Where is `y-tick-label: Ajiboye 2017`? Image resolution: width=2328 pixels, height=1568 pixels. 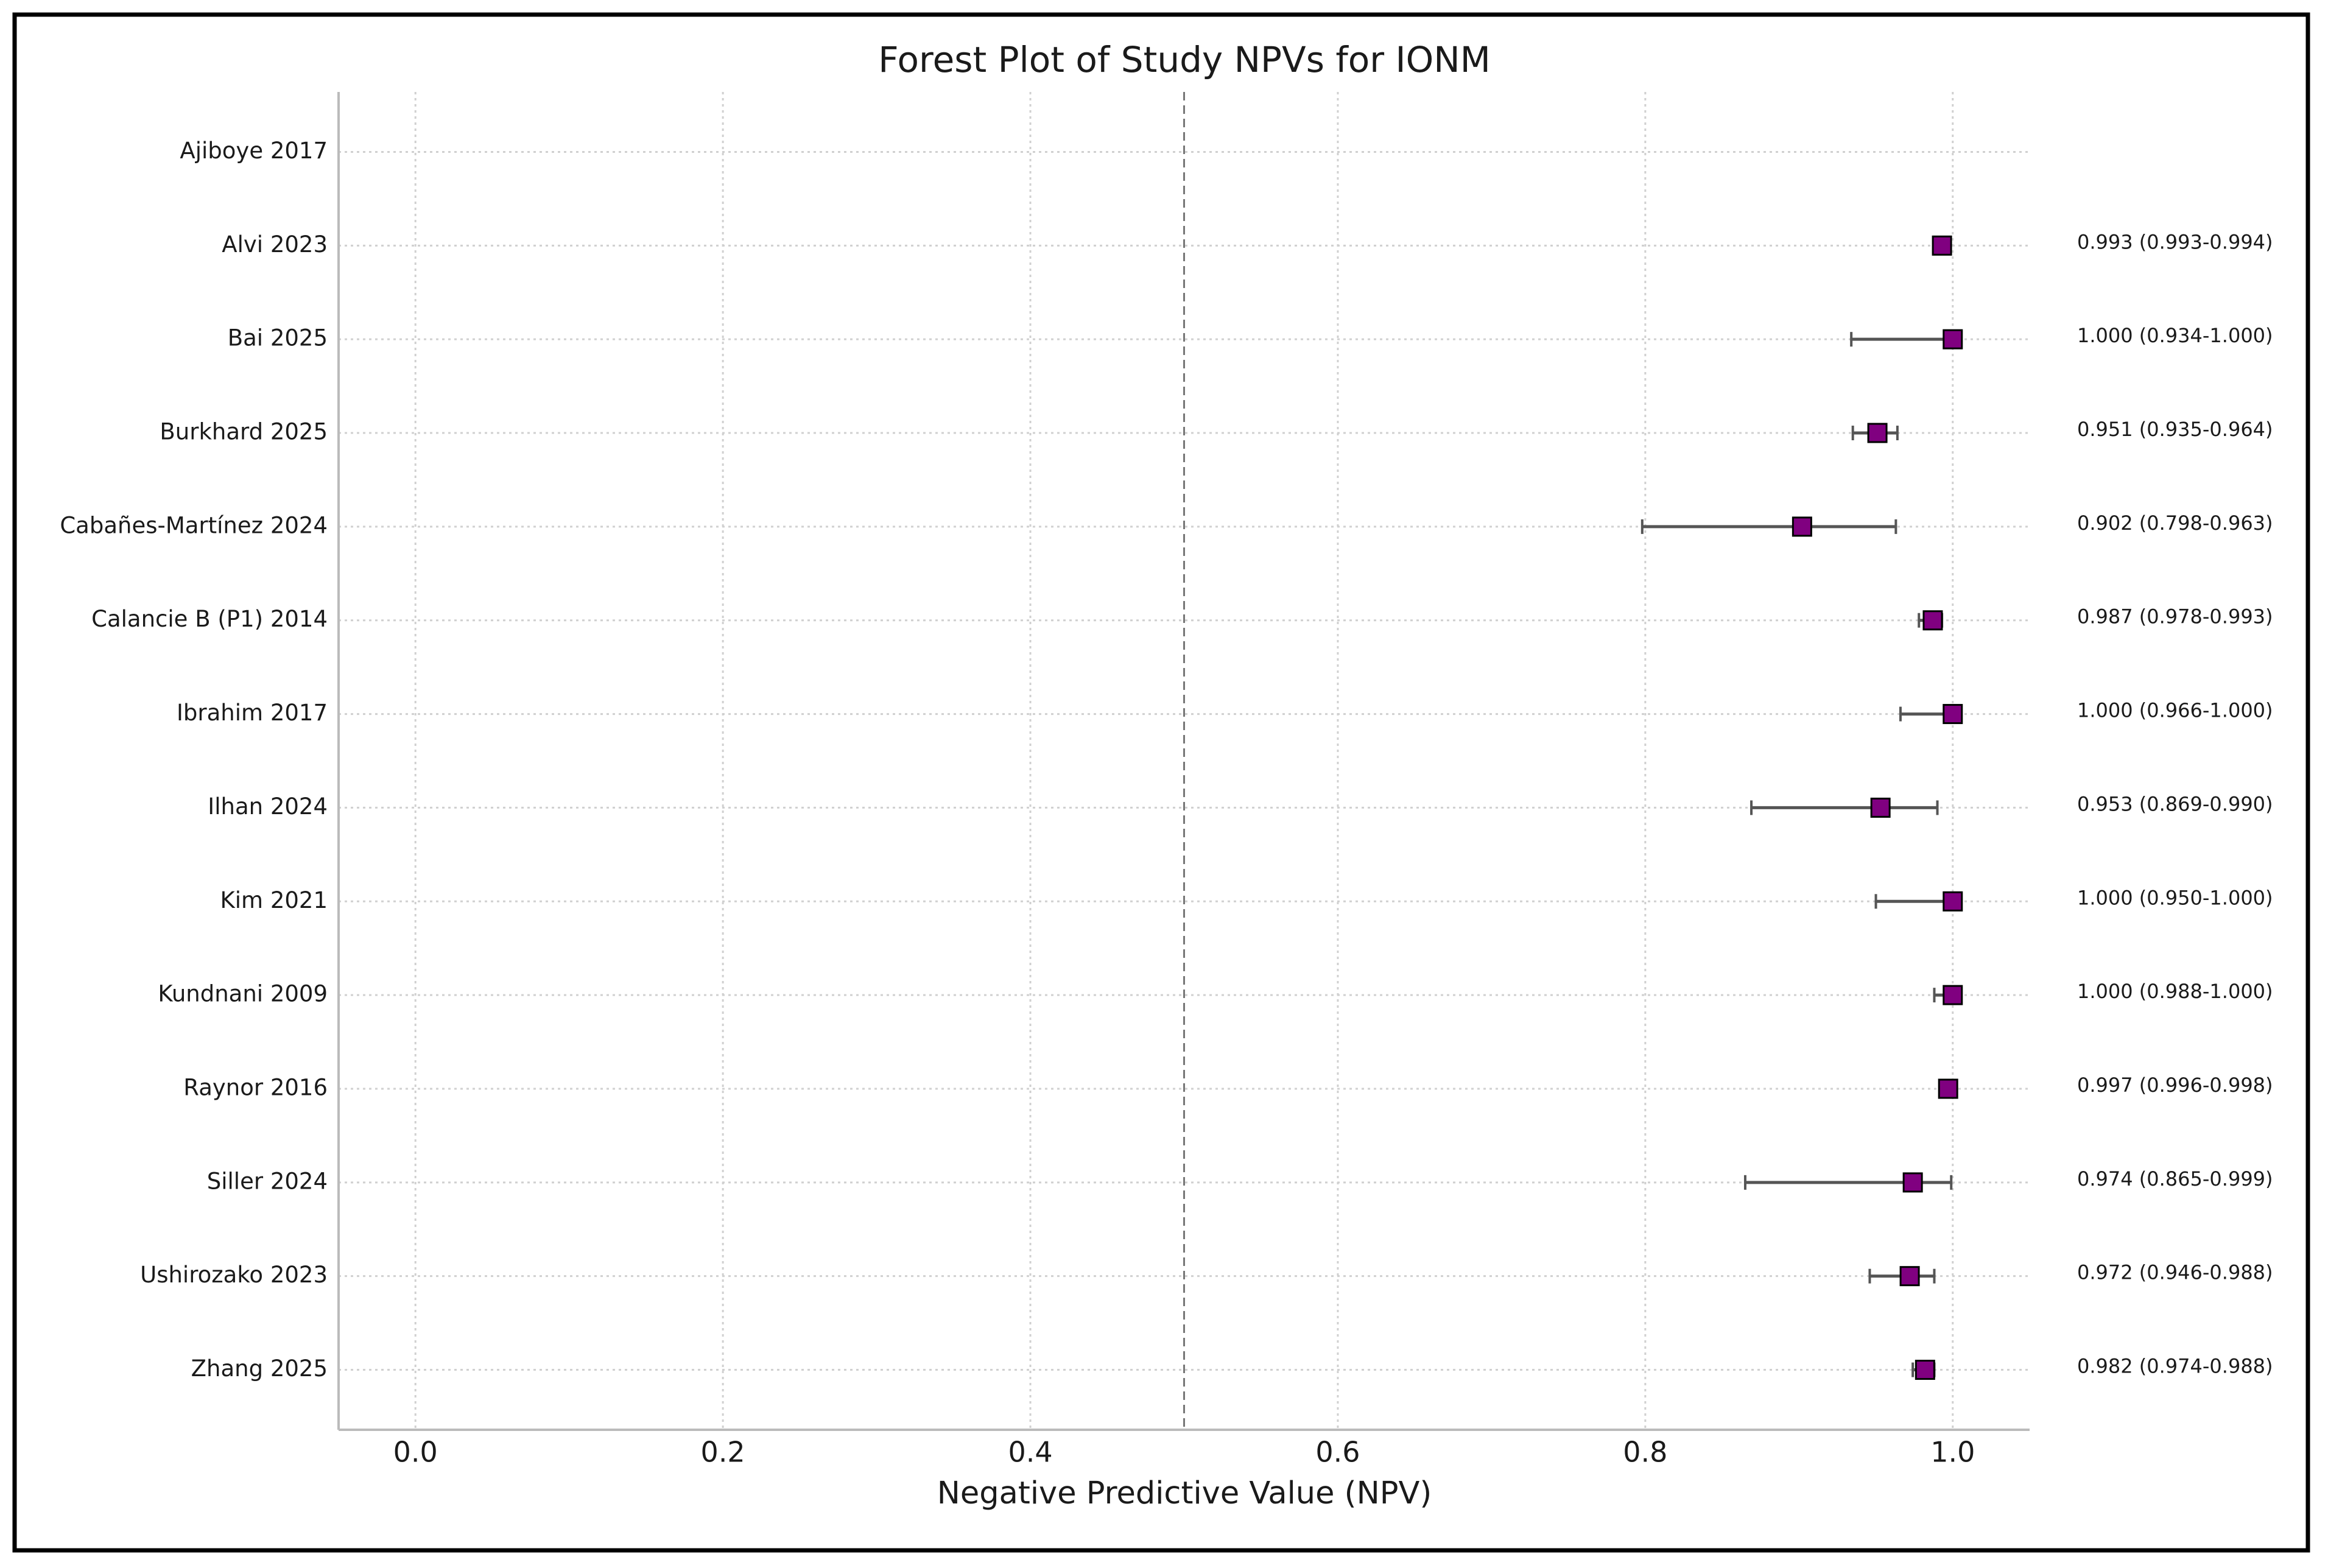 y-tick-label: Ajiboye 2017 is located at coordinates (254, 151).